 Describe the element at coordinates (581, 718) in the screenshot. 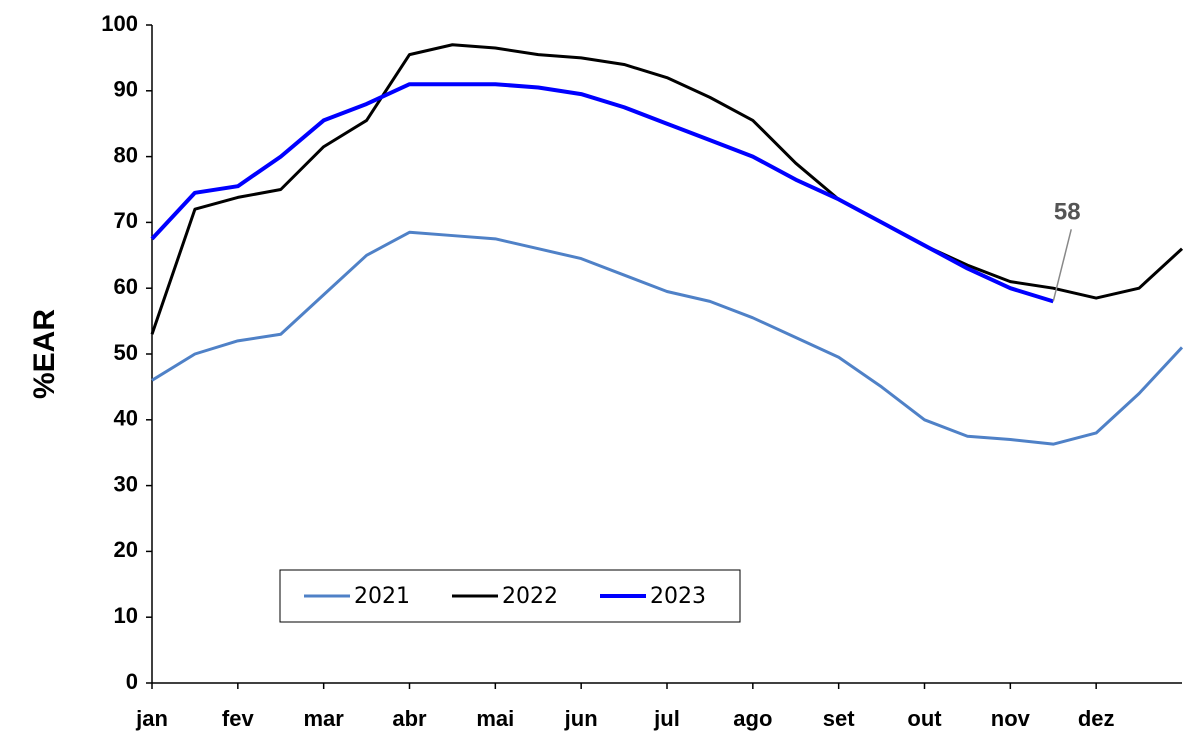

I see `x-tick-label: jun` at that location.